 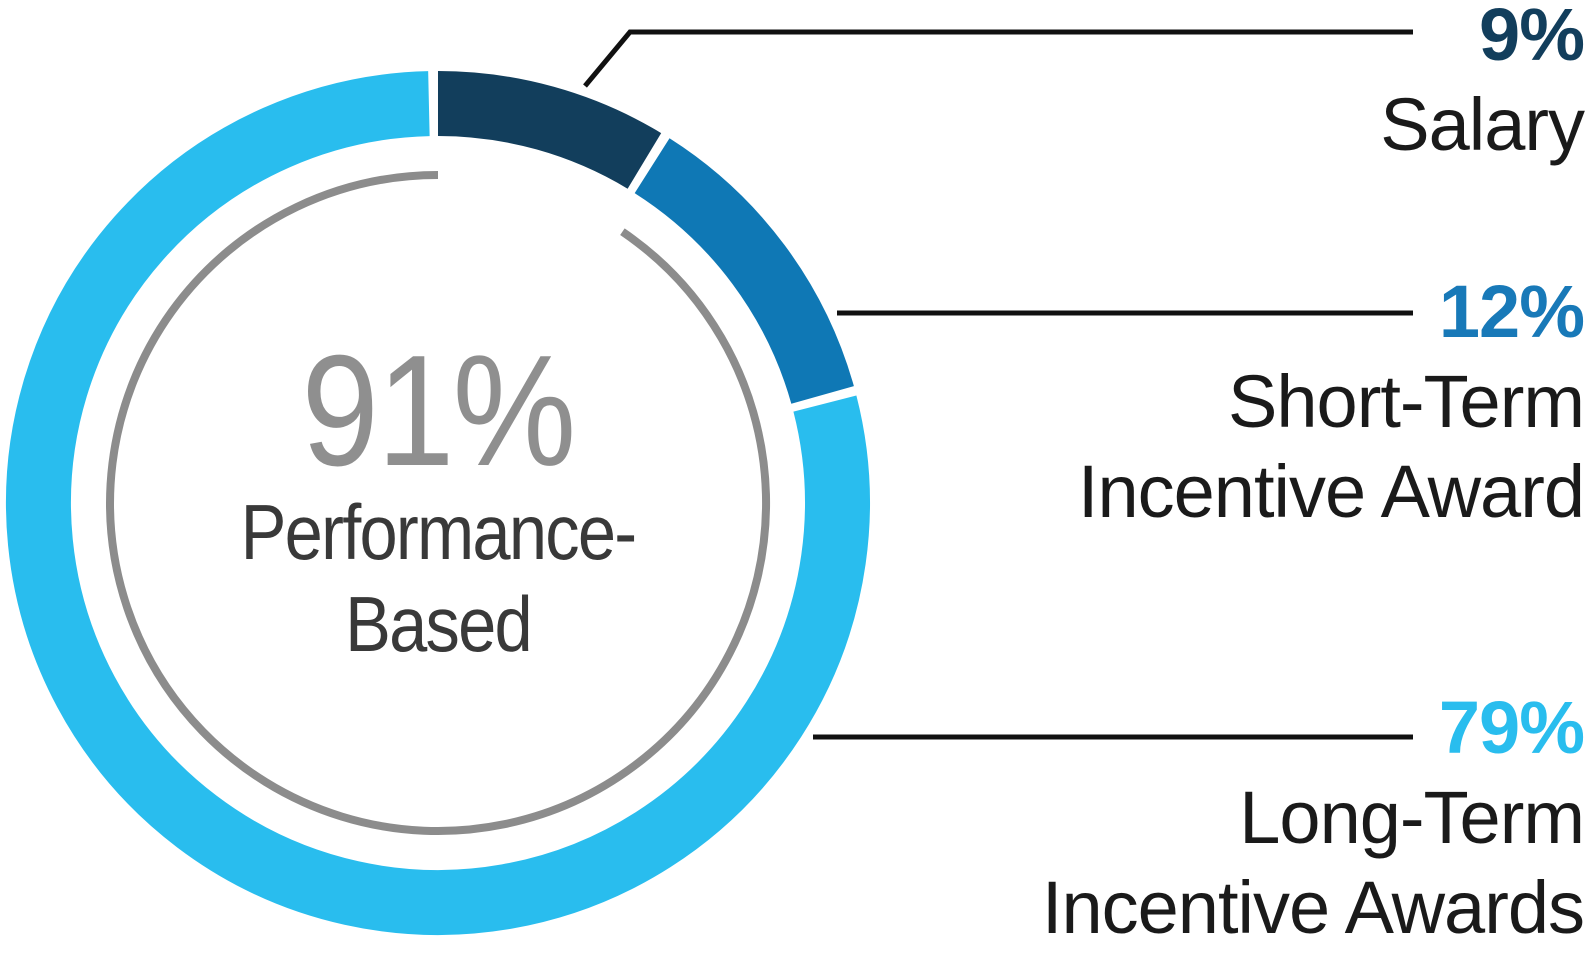 I want to click on center-label-line-2: Based, so click(x=439, y=624).